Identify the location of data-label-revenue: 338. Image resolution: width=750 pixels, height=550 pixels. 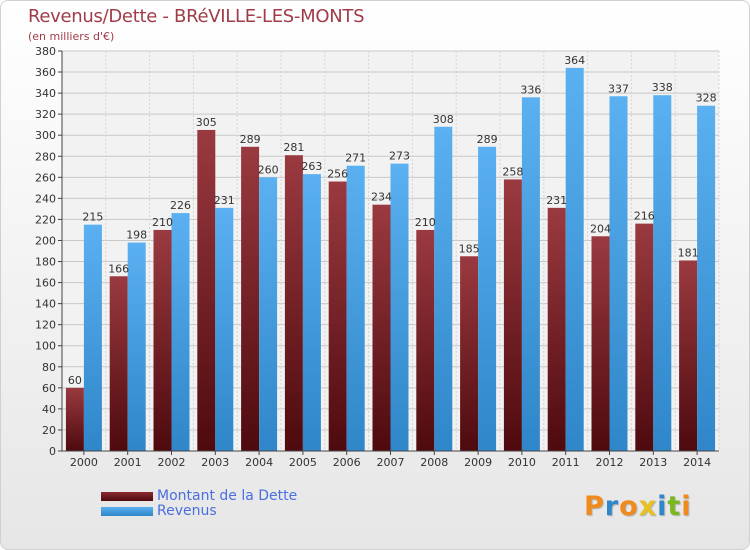
(662, 87).